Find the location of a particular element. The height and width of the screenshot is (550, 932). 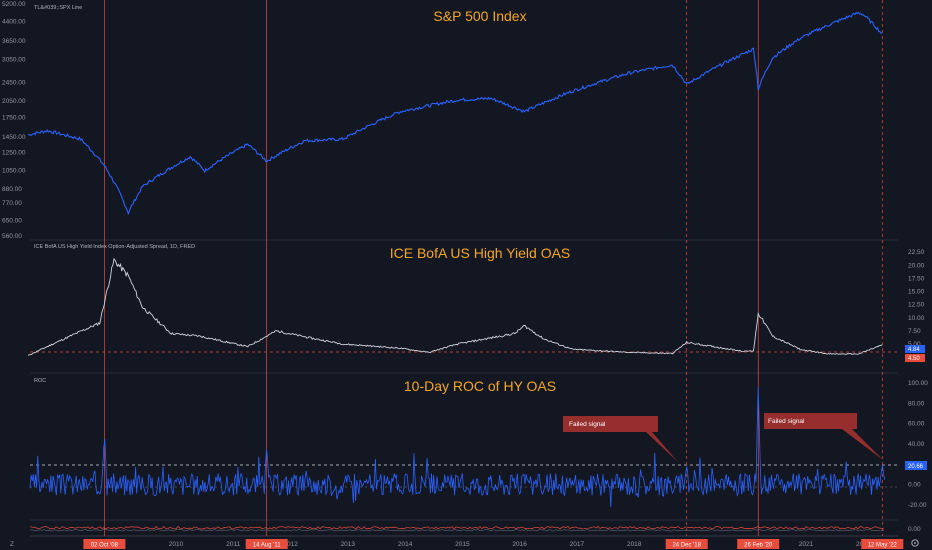

spx-axis-tick: 770.00 is located at coordinates (12, 203).